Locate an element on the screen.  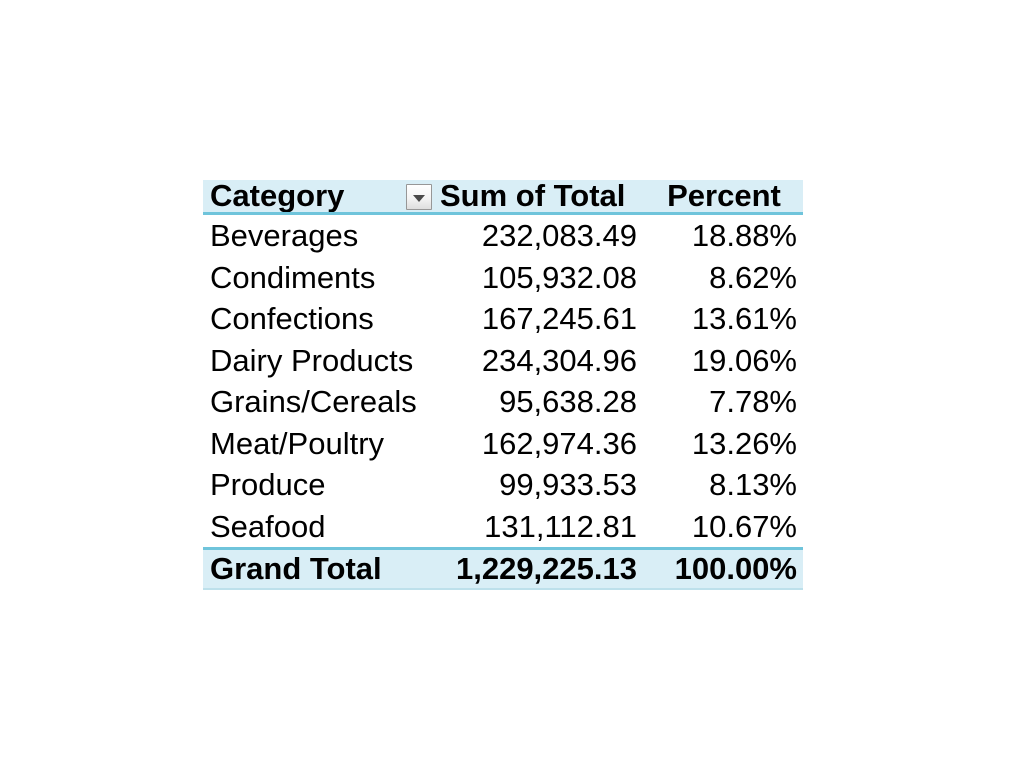
total-cell: 234,304.96 is located at coordinates (559, 360).